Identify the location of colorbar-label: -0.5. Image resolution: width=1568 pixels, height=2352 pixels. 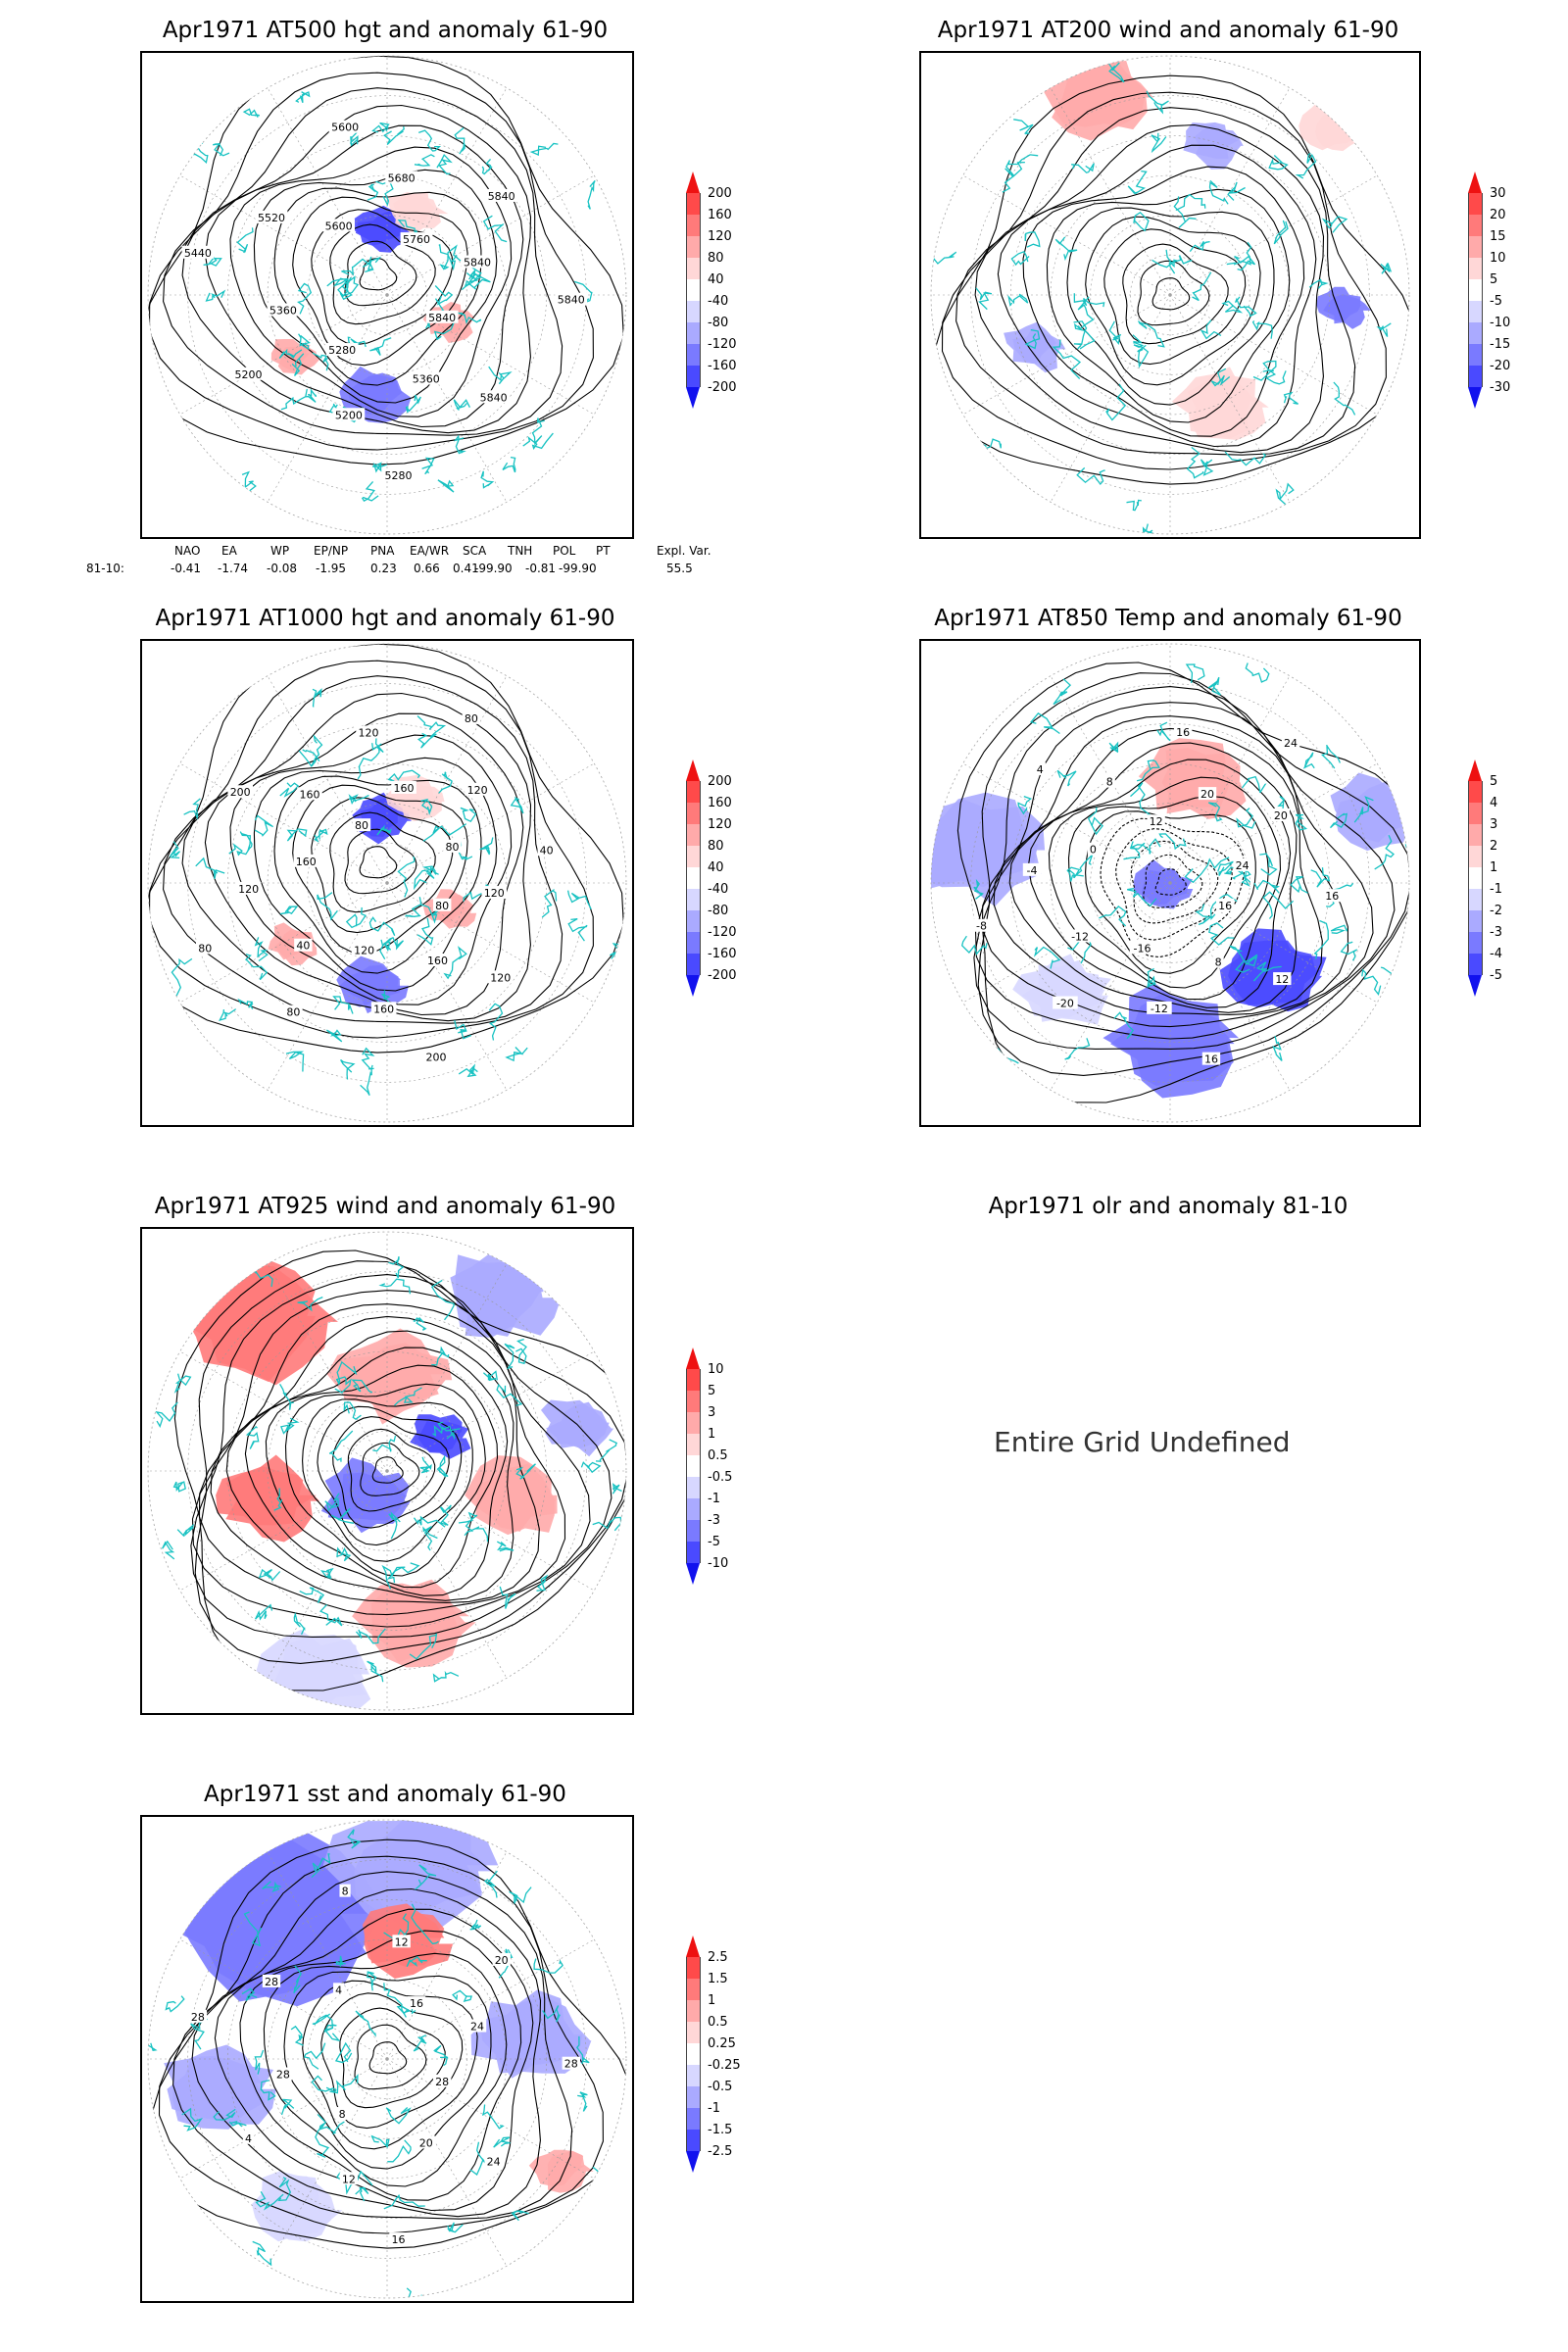
(720, 2087).